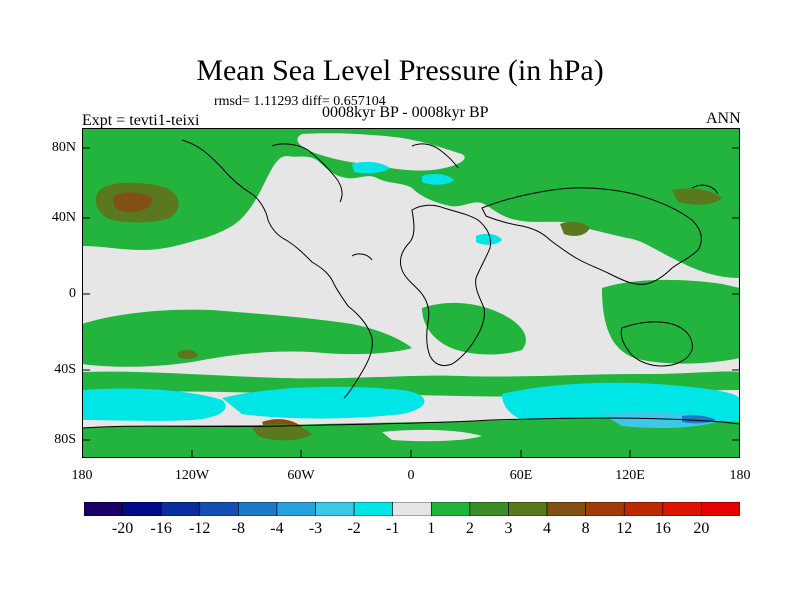 The image size is (800, 600). I want to click on lat-label-40n: 40N, so click(63, 217).